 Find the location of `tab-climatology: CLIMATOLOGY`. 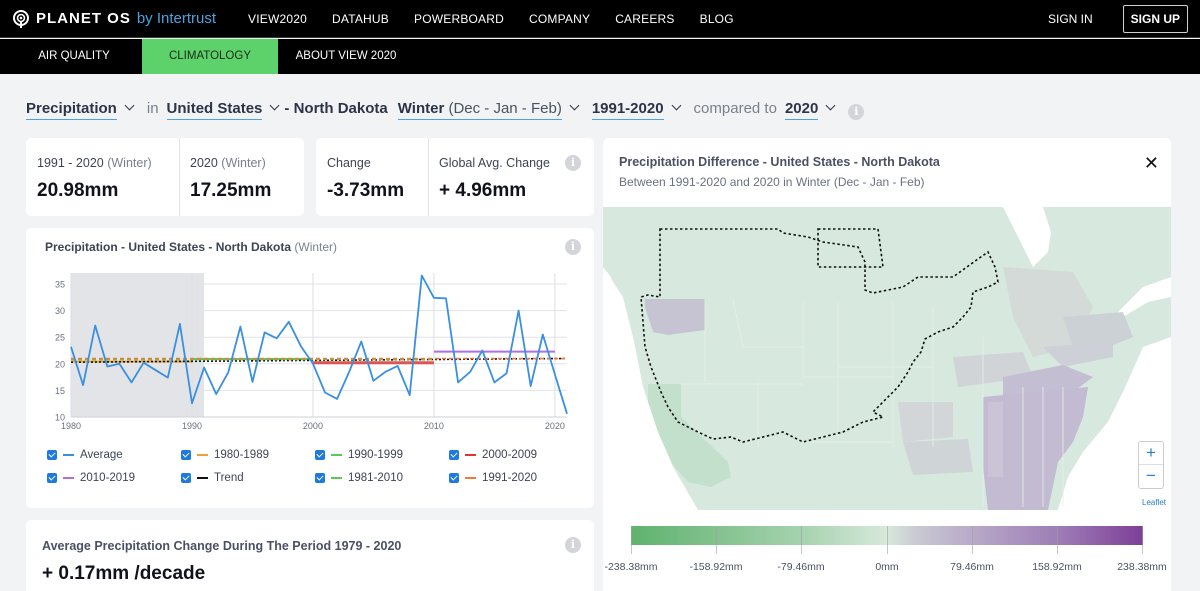

tab-climatology: CLIMATOLOGY is located at coordinates (210, 56).